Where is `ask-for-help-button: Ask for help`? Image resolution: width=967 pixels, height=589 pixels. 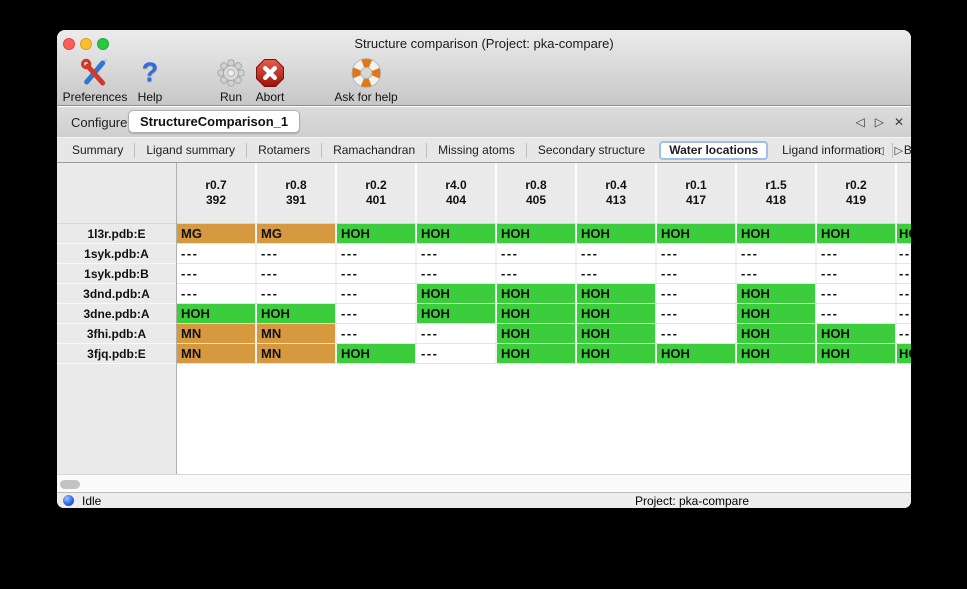
ask-for-help-button: Ask for help is located at coordinates (366, 80).